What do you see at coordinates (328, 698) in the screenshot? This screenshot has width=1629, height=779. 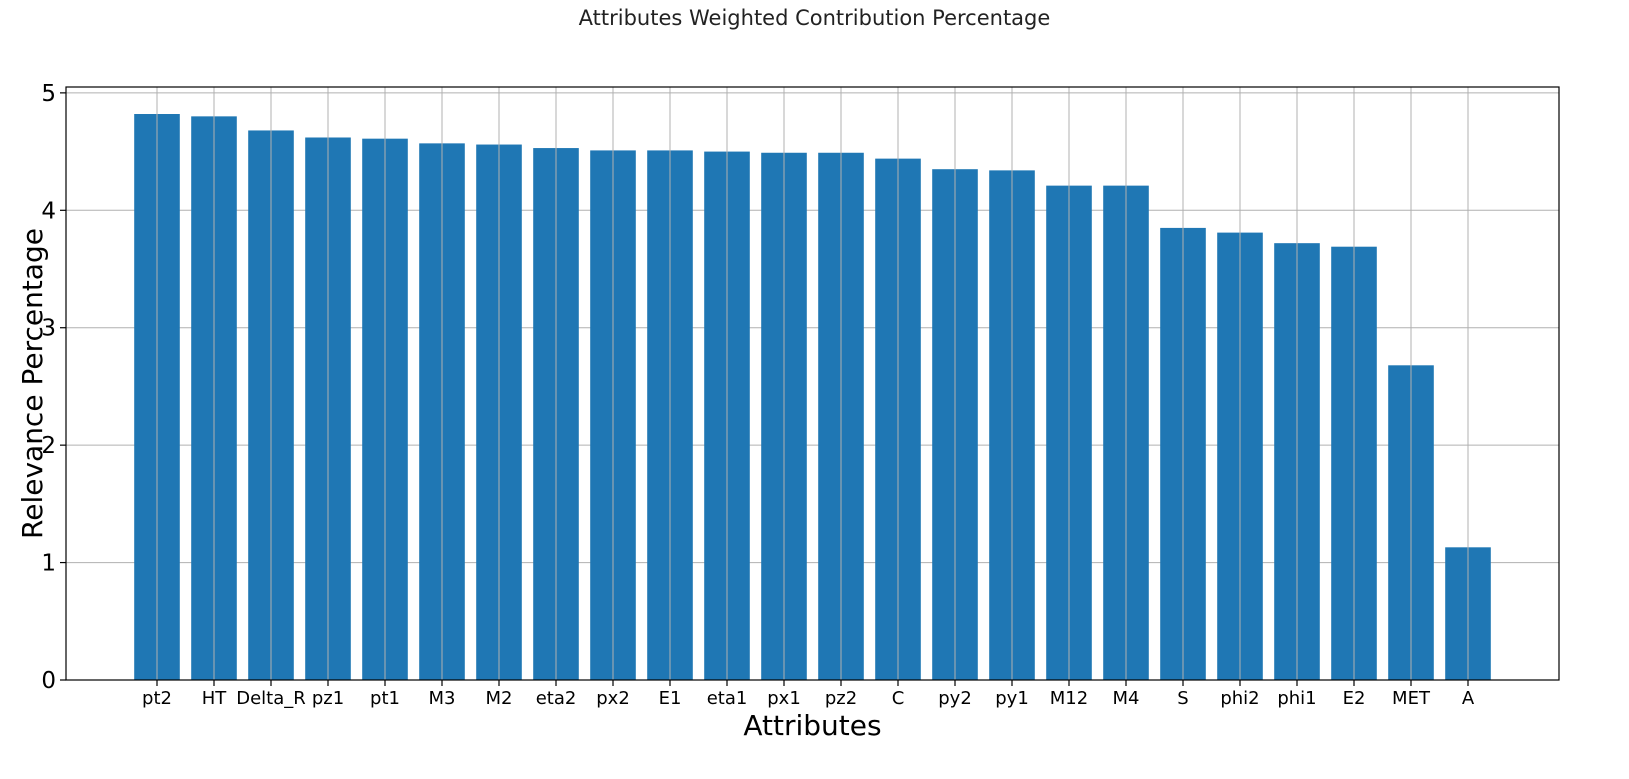 I see `x-tick-label: pz1` at bounding box center [328, 698].